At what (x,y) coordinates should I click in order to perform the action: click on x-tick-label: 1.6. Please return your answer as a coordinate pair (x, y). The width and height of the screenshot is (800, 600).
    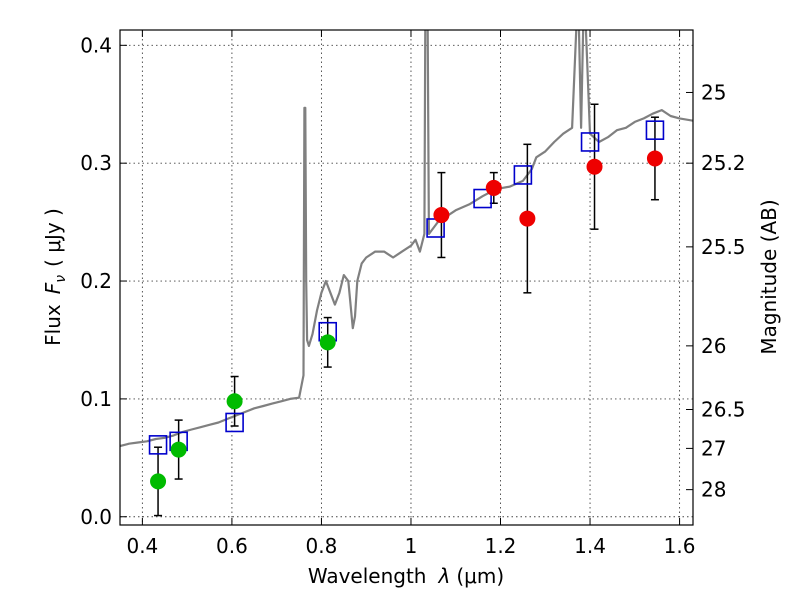
    Looking at the image, I should click on (680, 546).